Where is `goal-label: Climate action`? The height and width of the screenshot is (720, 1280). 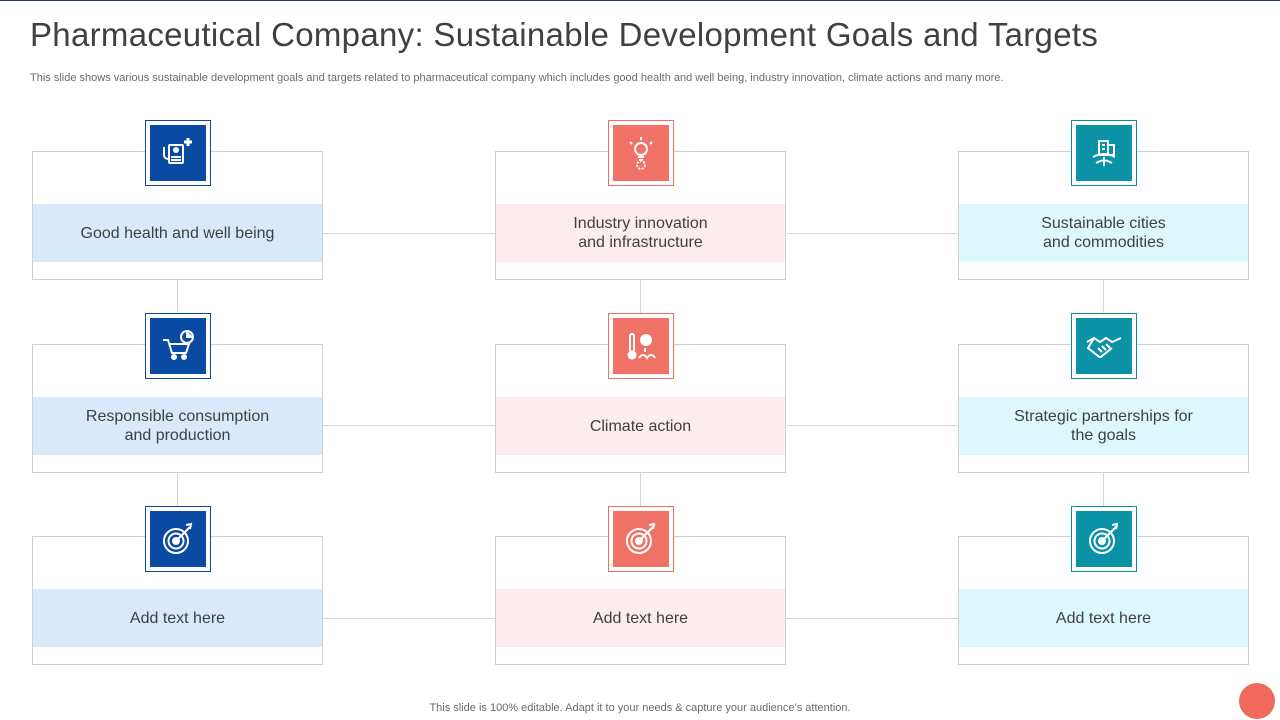
goal-label: Climate action is located at coordinates (640, 426).